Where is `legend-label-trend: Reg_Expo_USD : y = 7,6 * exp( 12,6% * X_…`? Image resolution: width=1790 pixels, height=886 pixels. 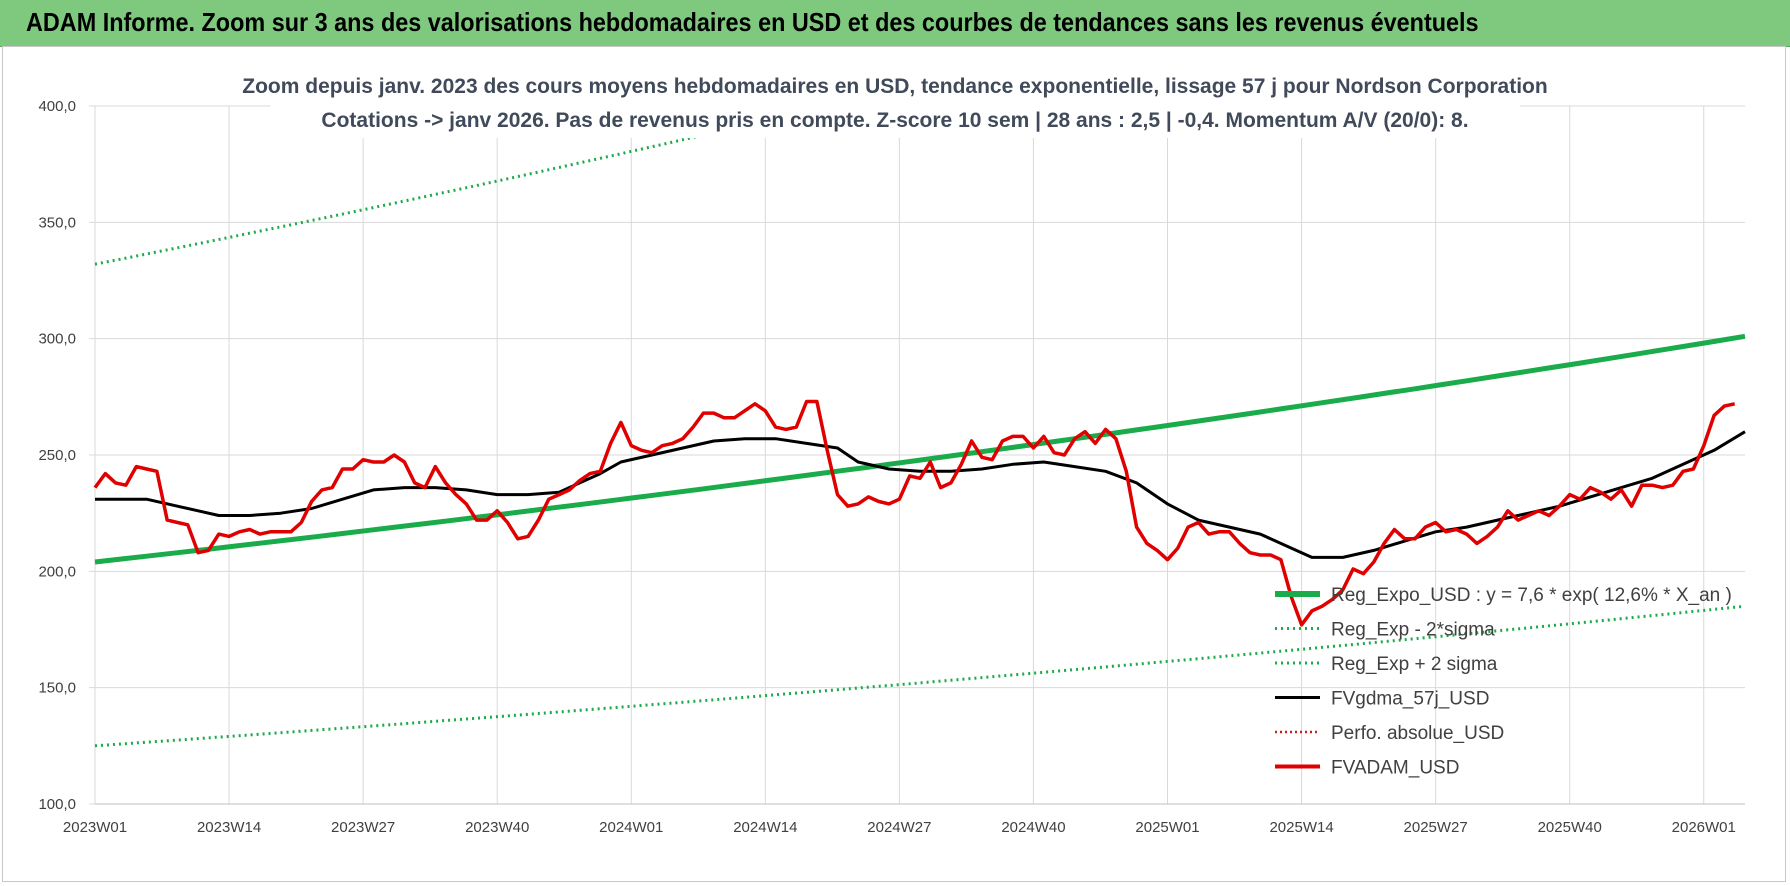 legend-label-trend: Reg_Expo_USD : y = 7,6 * exp( 12,6% * X_… is located at coordinates (1531, 595).